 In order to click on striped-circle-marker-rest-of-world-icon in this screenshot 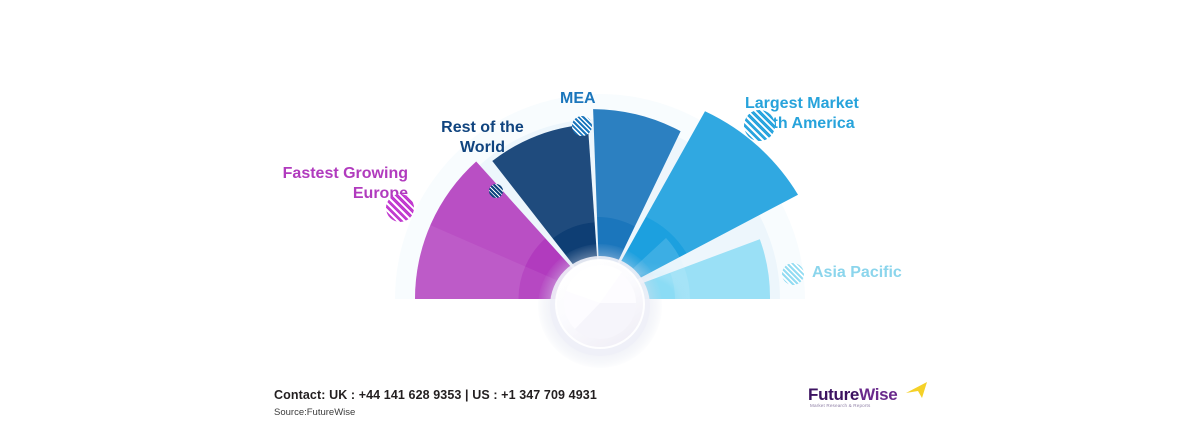, I will do `click(496, 191)`.